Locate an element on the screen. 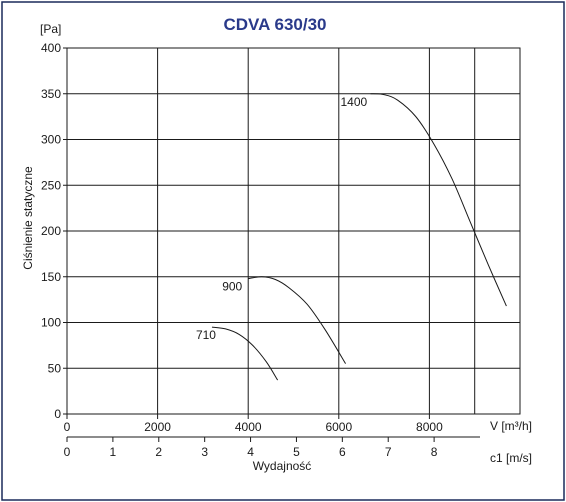 This screenshot has width=566, height=502. c1-tick-label: 4 is located at coordinates (250, 452).